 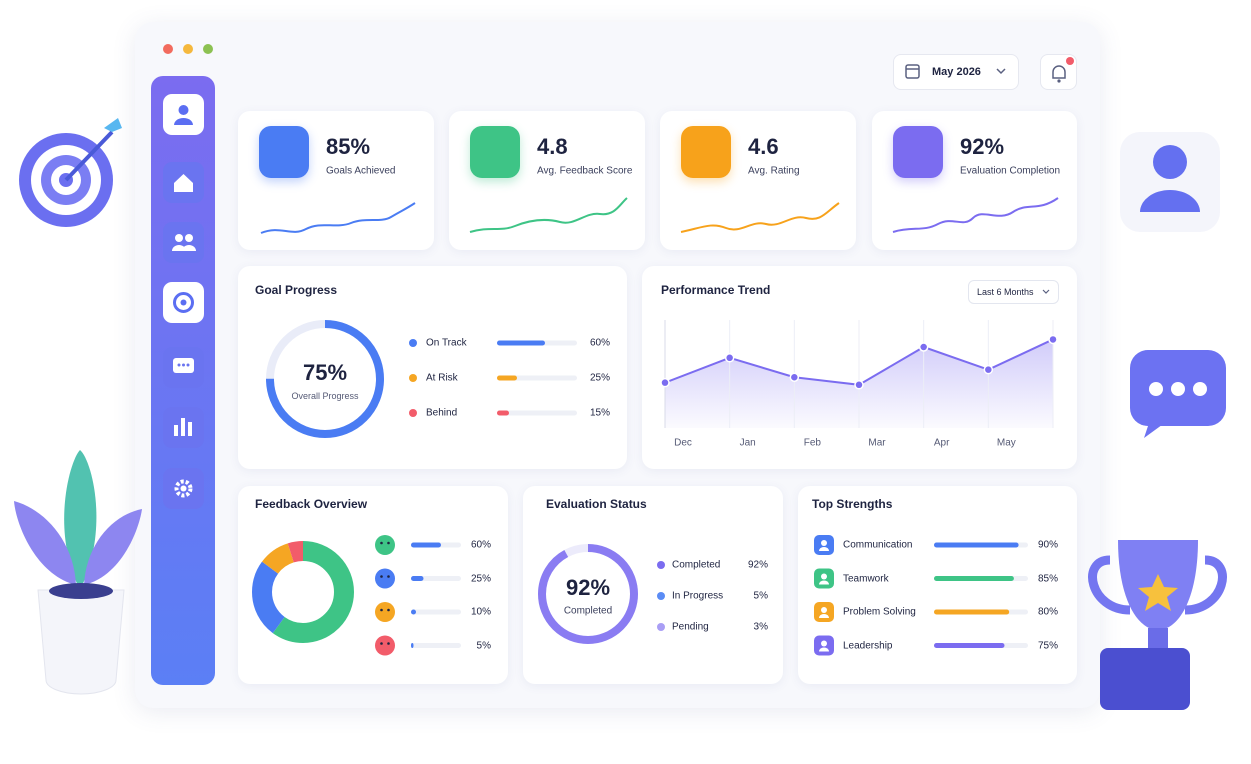 I want to click on calendar-icon, so click(x=912, y=71).